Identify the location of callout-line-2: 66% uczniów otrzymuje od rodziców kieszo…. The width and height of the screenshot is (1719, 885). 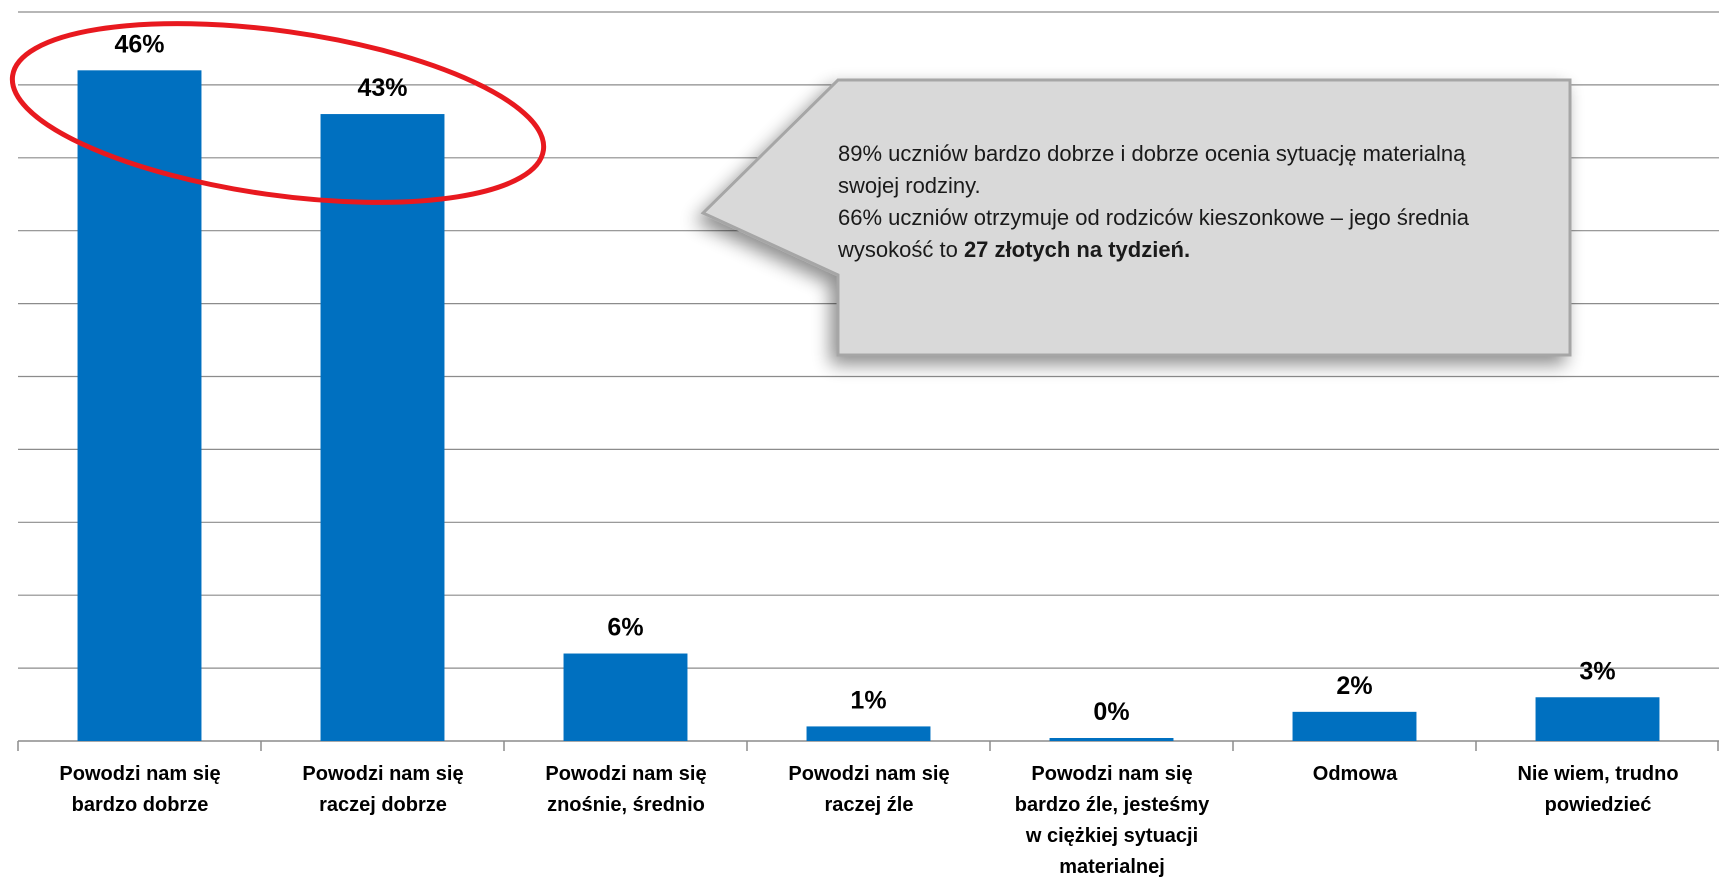
(1178, 234).